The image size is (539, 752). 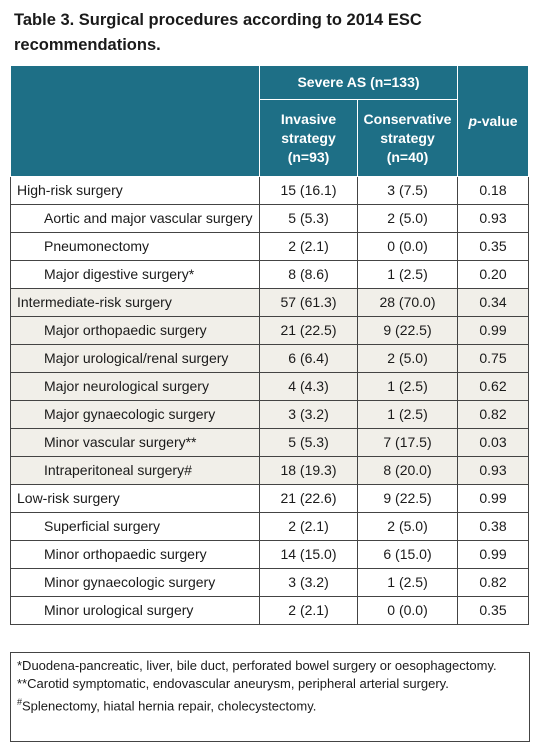 What do you see at coordinates (493, 386) in the screenshot?
I see `p-value: 0.62` at bounding box center [493, 386].